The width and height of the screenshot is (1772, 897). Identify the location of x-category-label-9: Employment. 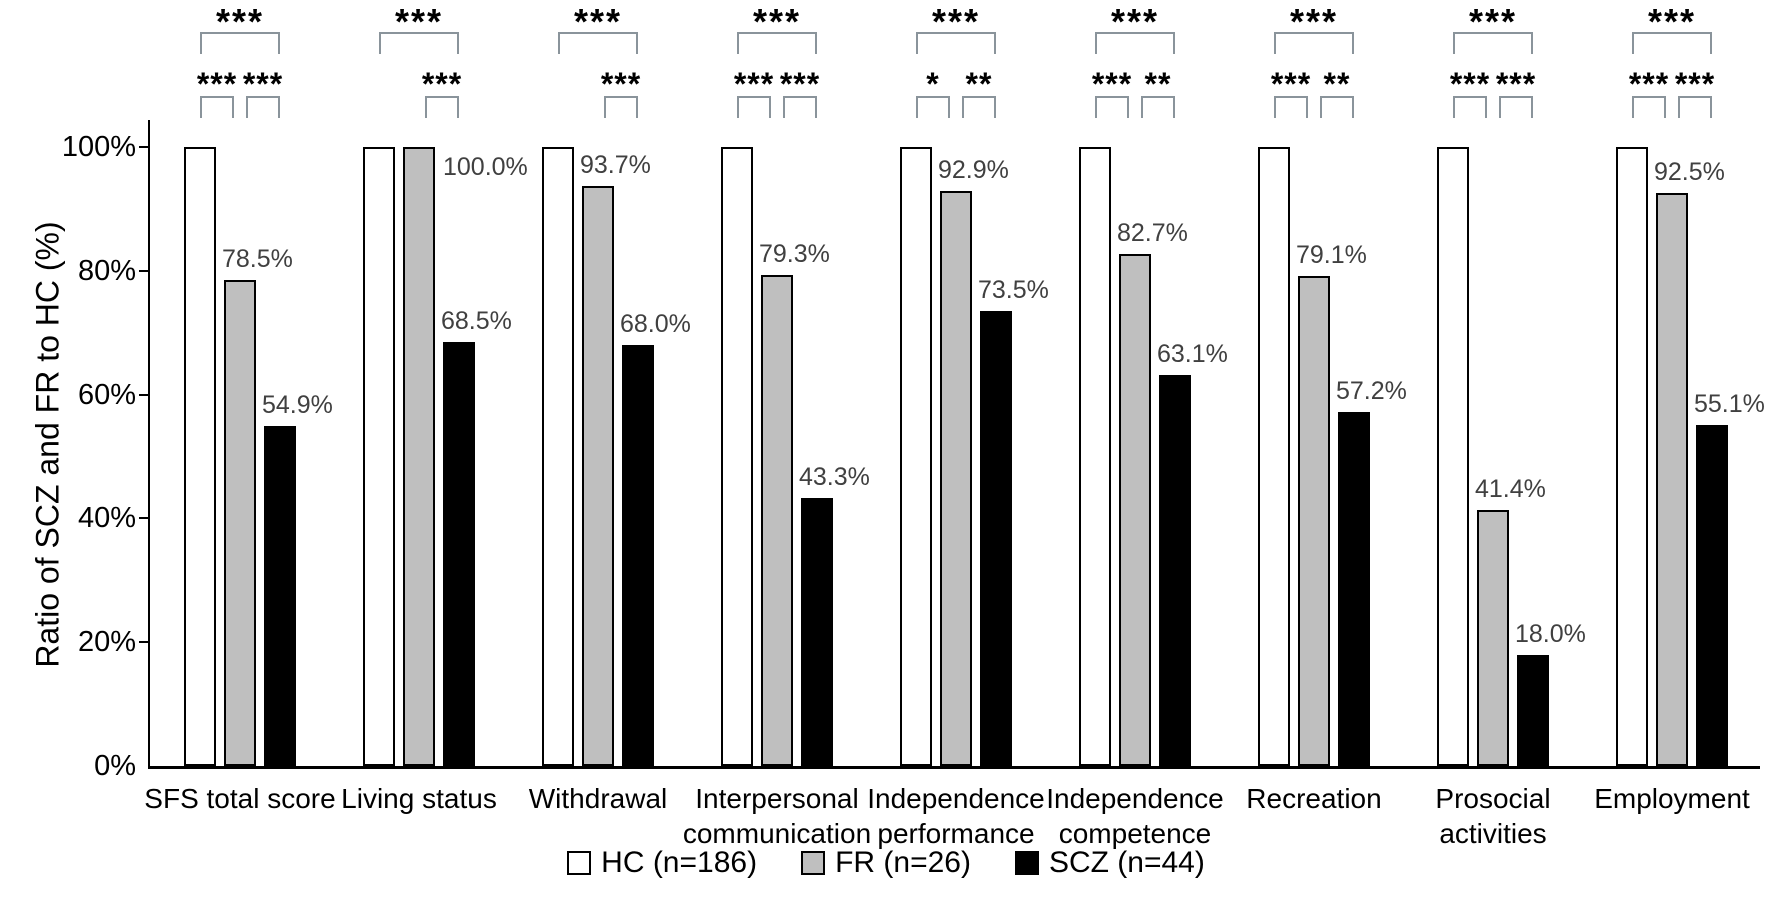
(1672, 798).